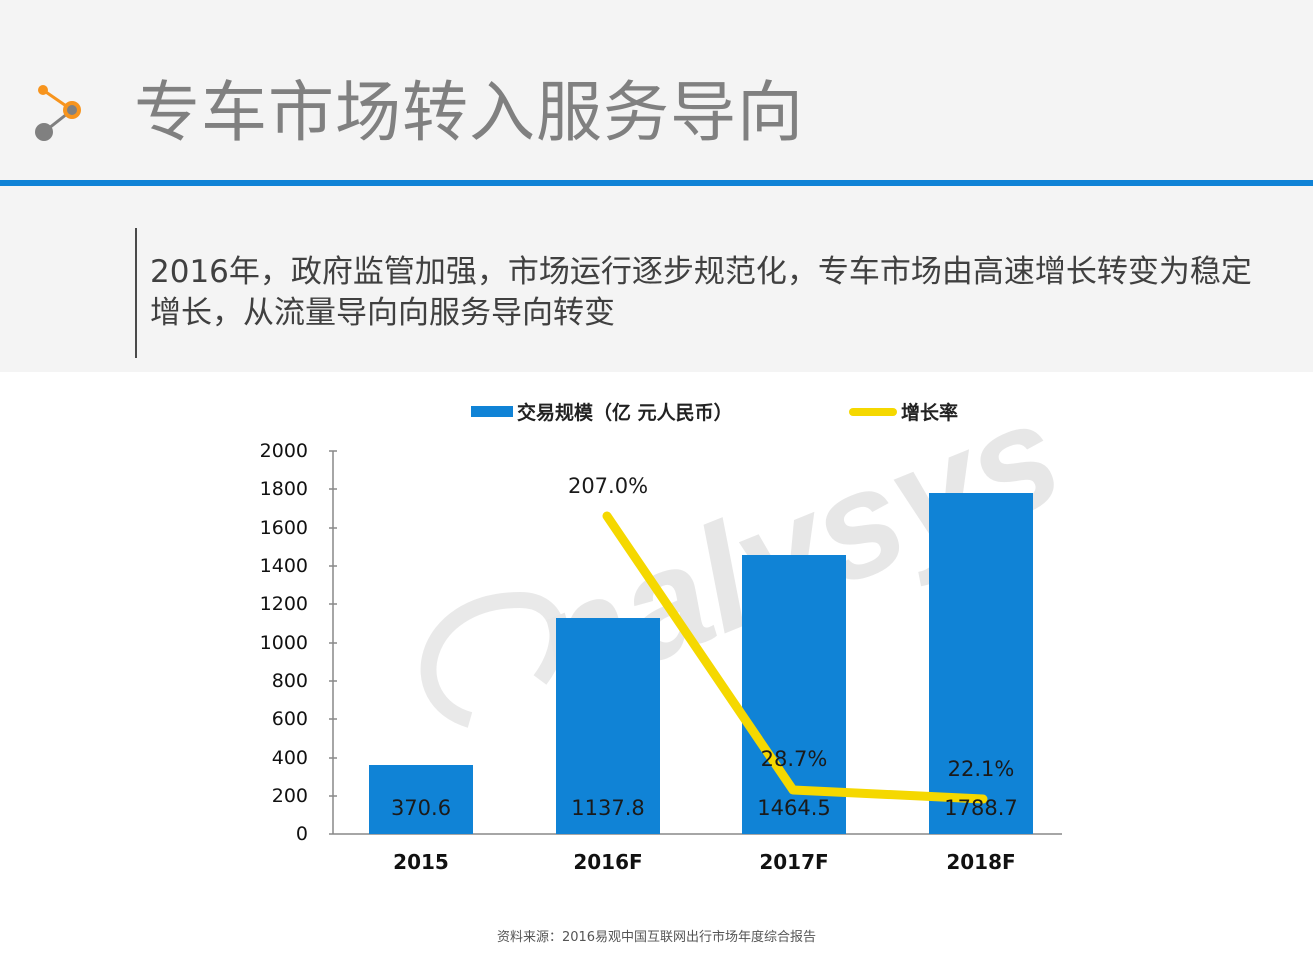 This screenshot has width=1313, height=980. What do you see at coordinates (58, 113) in the screenshot?
I see `molecule-branch-icon` at bounding box center [58, 113].